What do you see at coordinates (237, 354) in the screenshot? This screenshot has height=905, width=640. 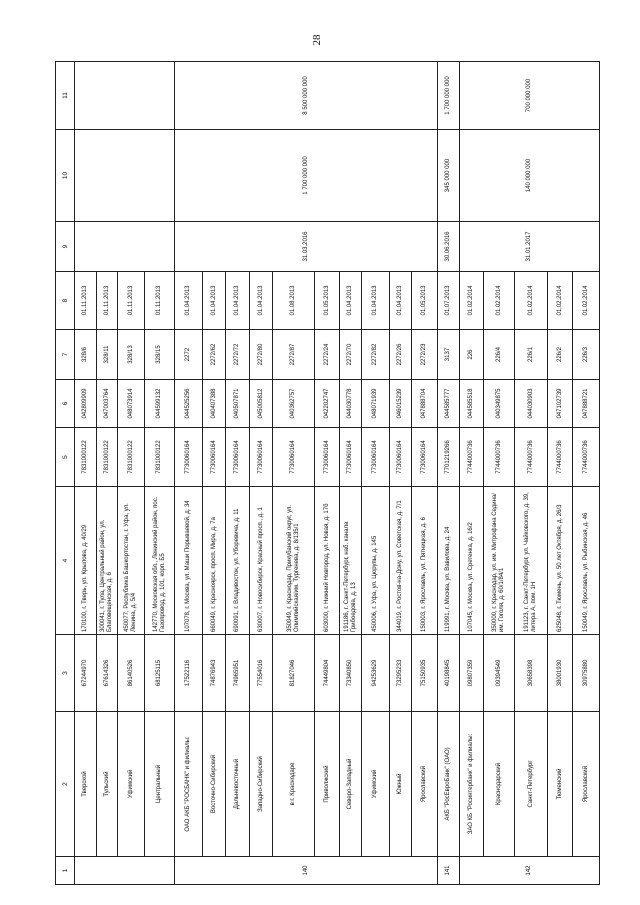 I see `reg-number-cell: 2272/72` at bounding box center [237, 354].